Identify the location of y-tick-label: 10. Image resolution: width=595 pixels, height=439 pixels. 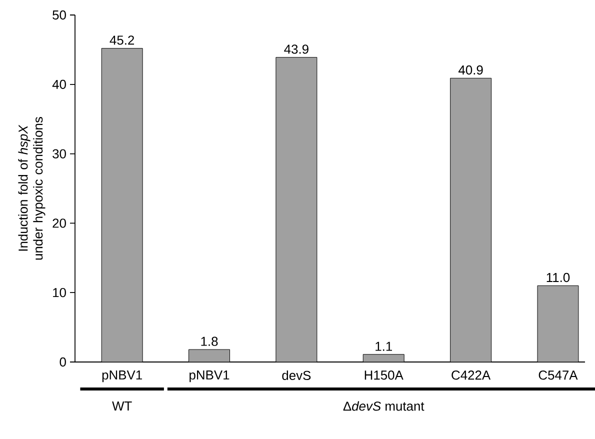
(59, 293).